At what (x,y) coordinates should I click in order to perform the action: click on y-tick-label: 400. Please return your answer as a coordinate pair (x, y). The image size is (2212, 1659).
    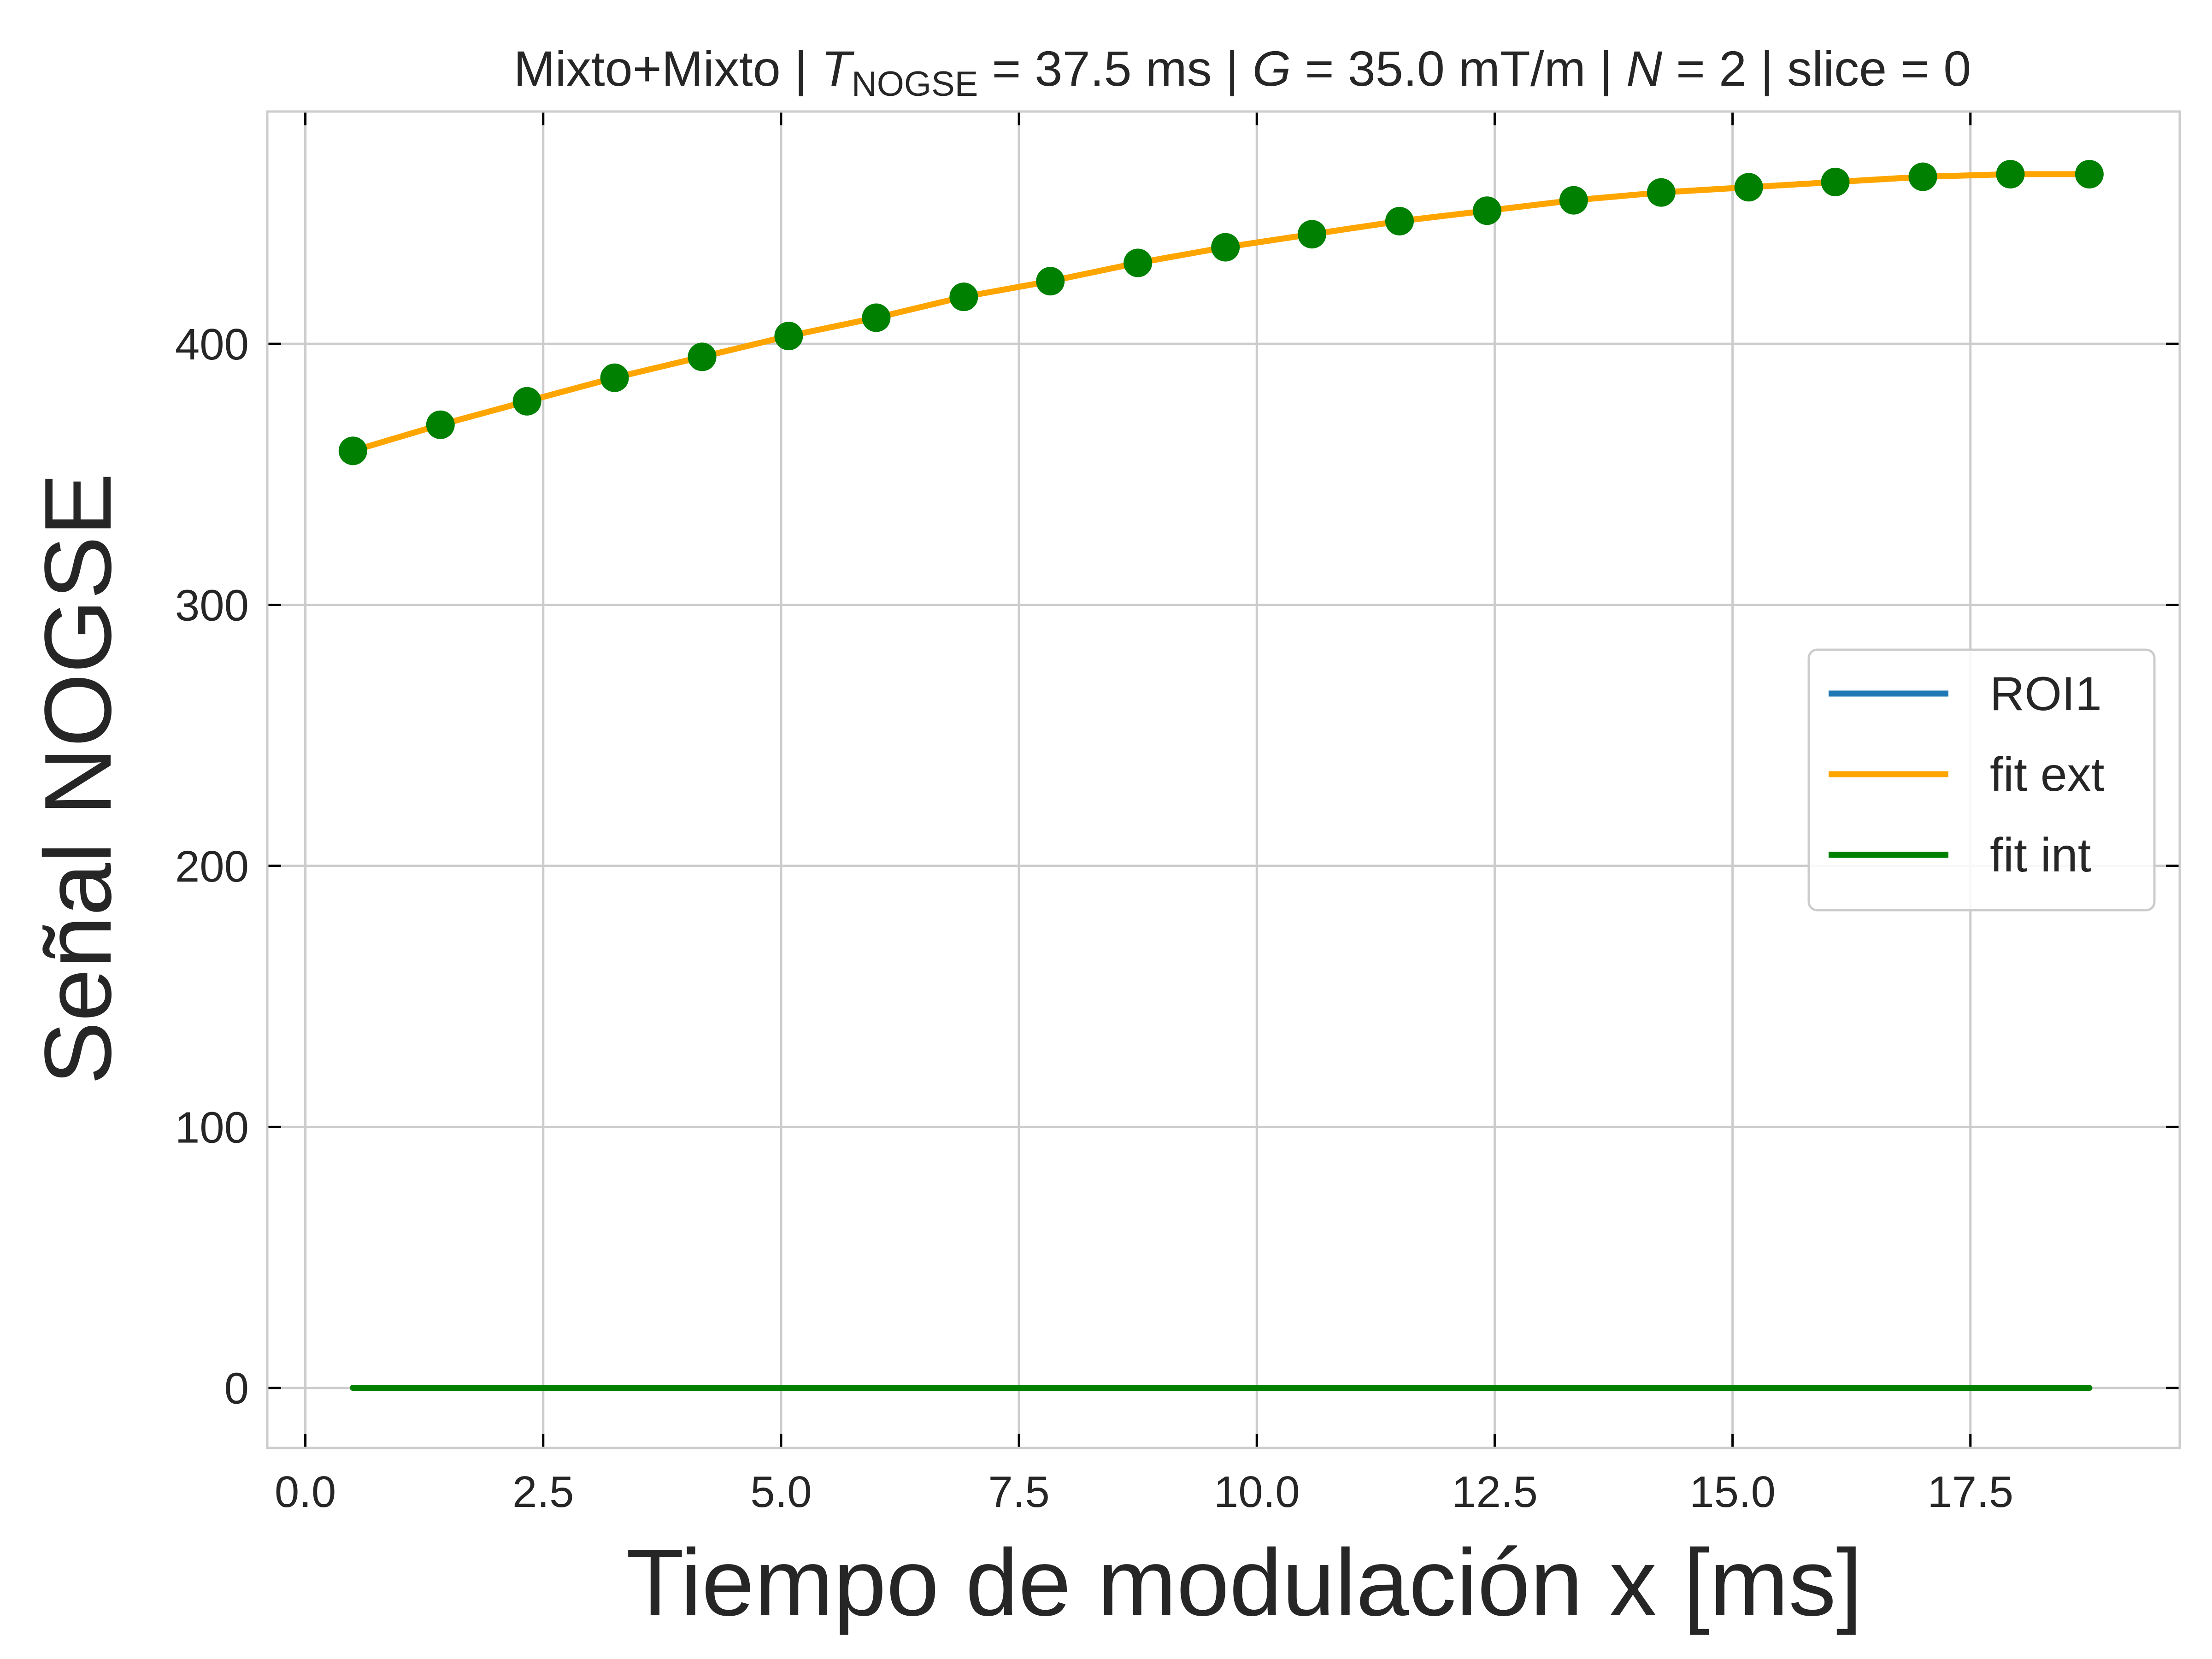
    Looking at the image, I should click on (212, 344).